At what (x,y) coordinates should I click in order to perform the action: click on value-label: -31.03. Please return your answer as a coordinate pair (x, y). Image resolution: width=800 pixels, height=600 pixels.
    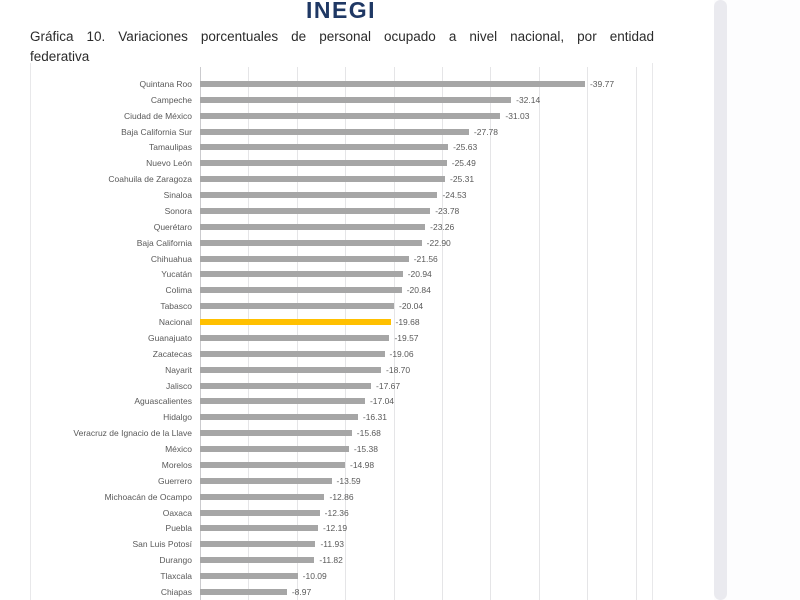
    Looking at the image, I should click on (517, 115).